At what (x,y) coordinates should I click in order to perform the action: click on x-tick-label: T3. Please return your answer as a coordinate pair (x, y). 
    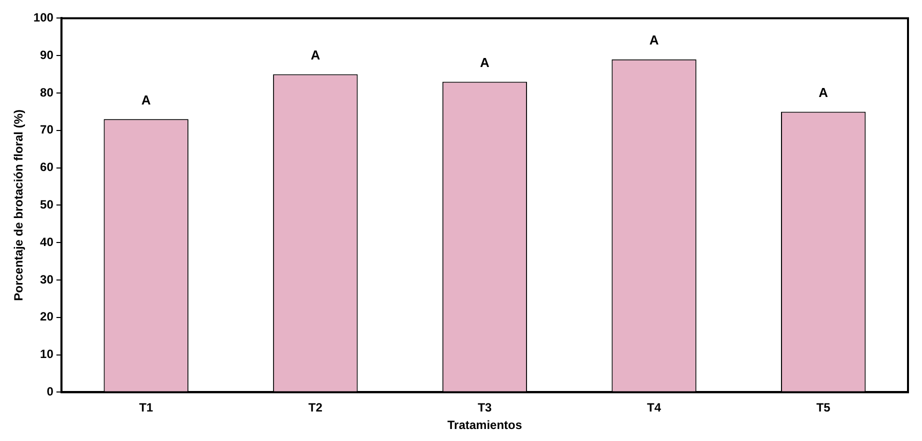
    Looking at the image, I should click on (485, 407).